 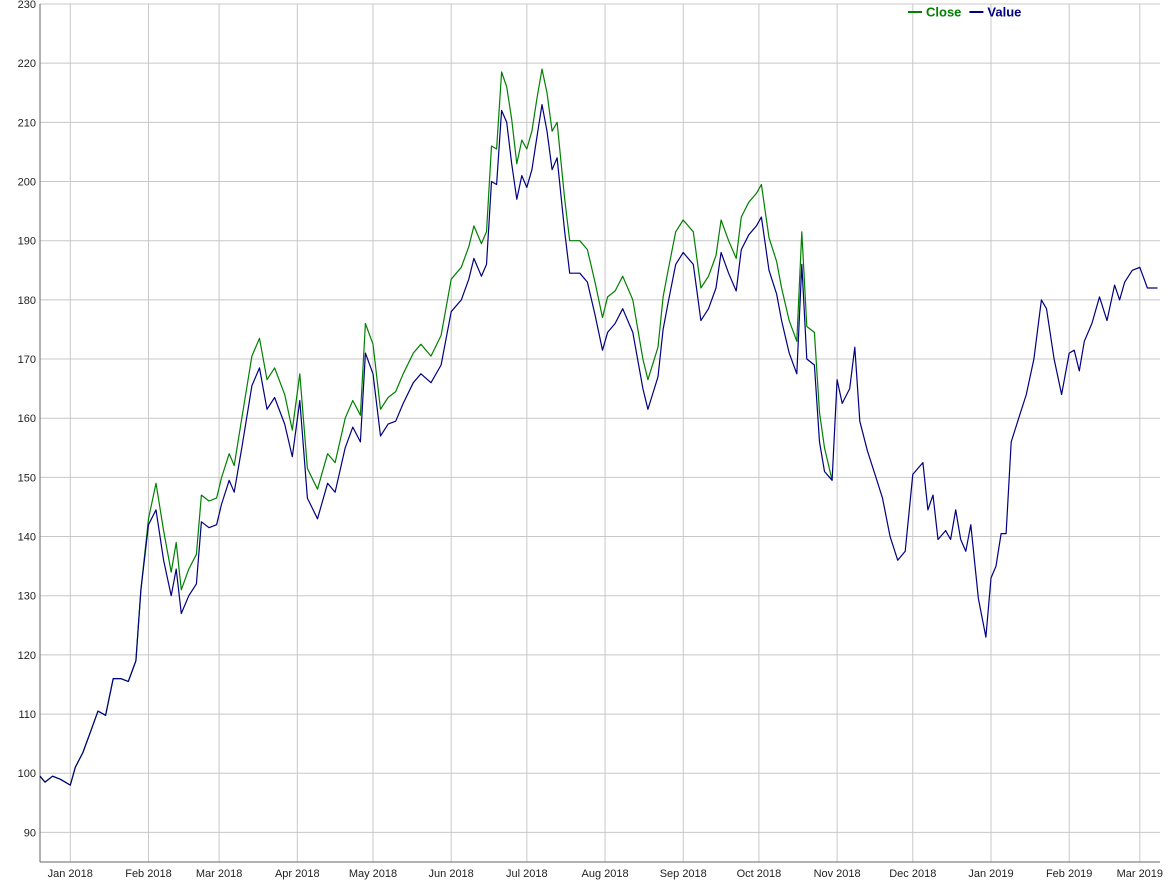 What do you see at coordinates (912, 874) in the screenshot?
I see `x-tick-label: Dec 2018` at bounding box center [912, 874].